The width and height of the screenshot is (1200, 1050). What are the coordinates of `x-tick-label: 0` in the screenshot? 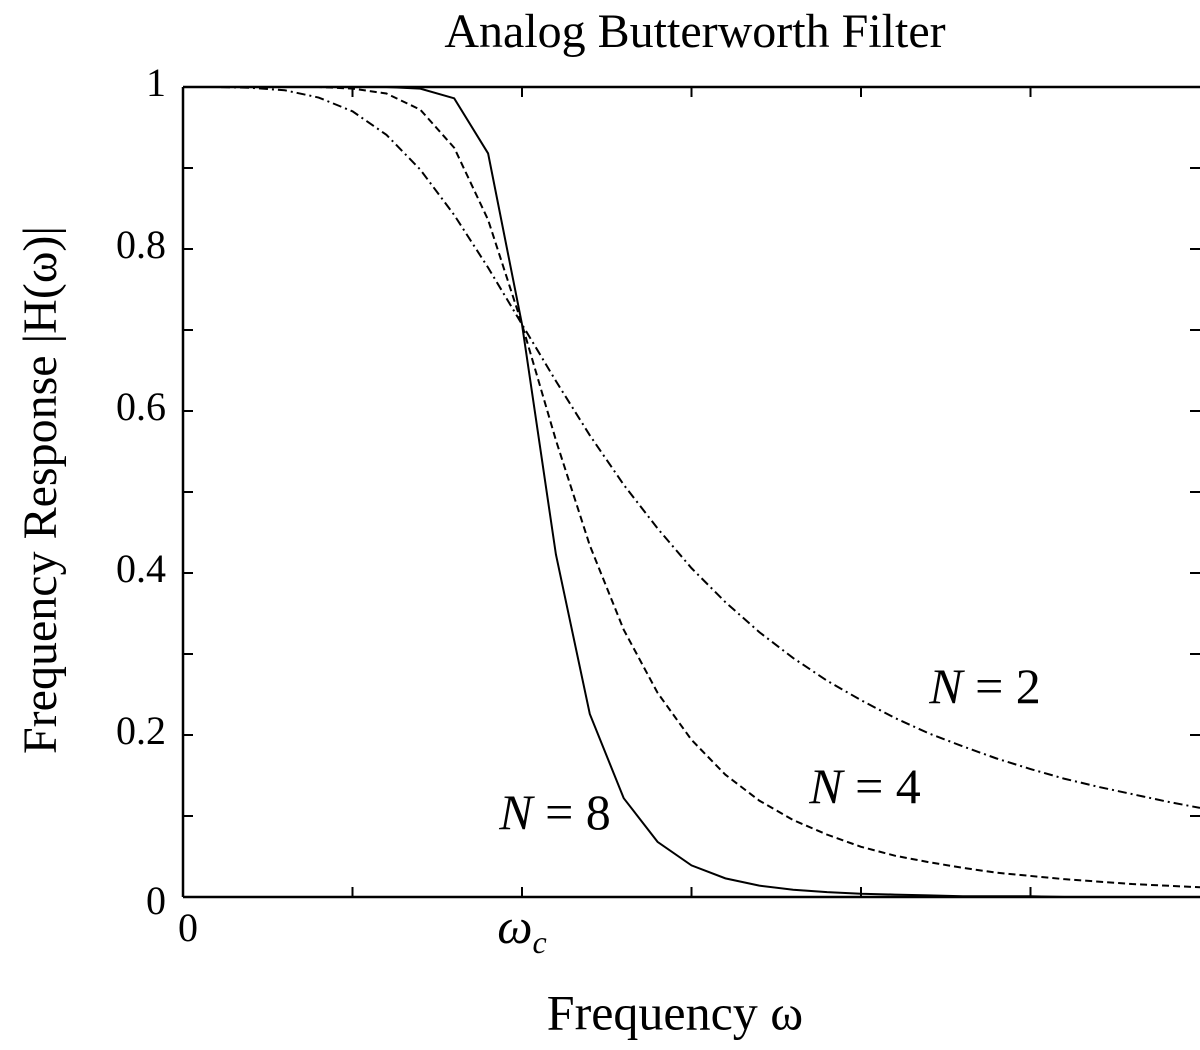 It's located at (188, 927).